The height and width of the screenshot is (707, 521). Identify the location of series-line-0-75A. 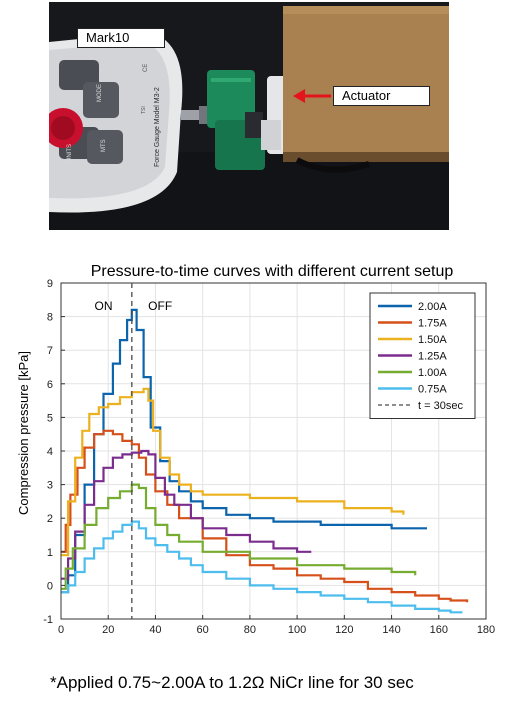
(262, 567).